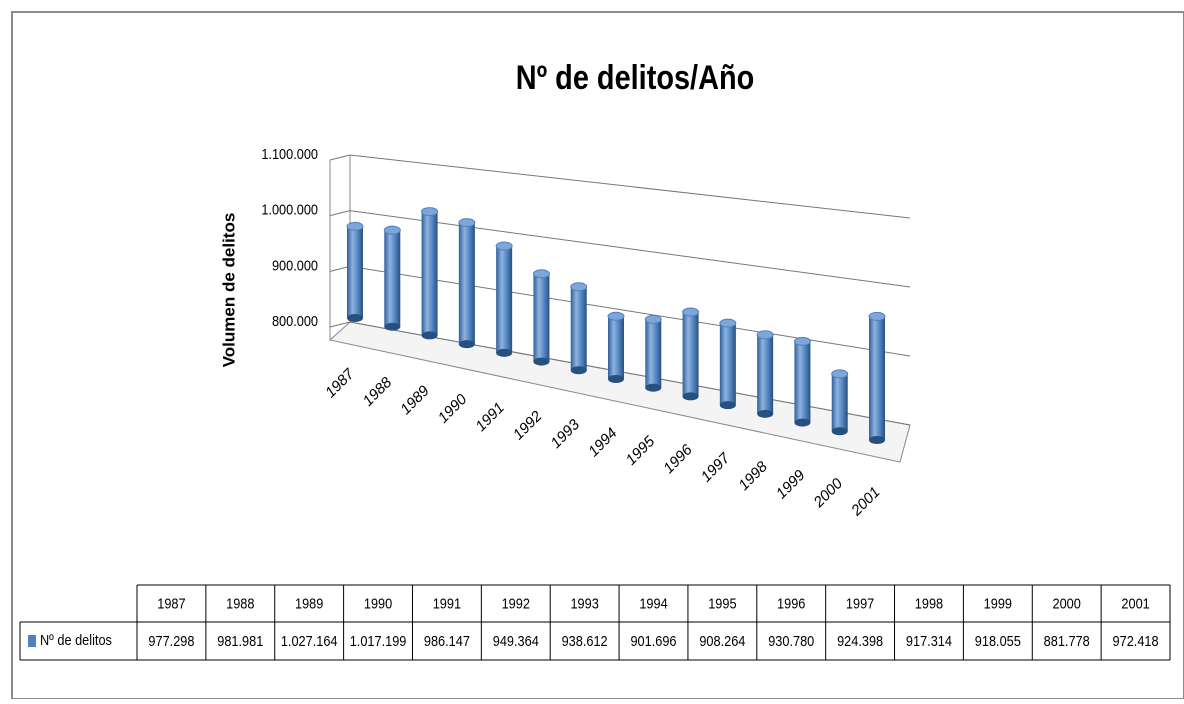 The width and height of the screenshot is (1184, 704). Describe the element at coordinates (171, 640) in the screenshot. I see `table-value: 977.298` at that location.